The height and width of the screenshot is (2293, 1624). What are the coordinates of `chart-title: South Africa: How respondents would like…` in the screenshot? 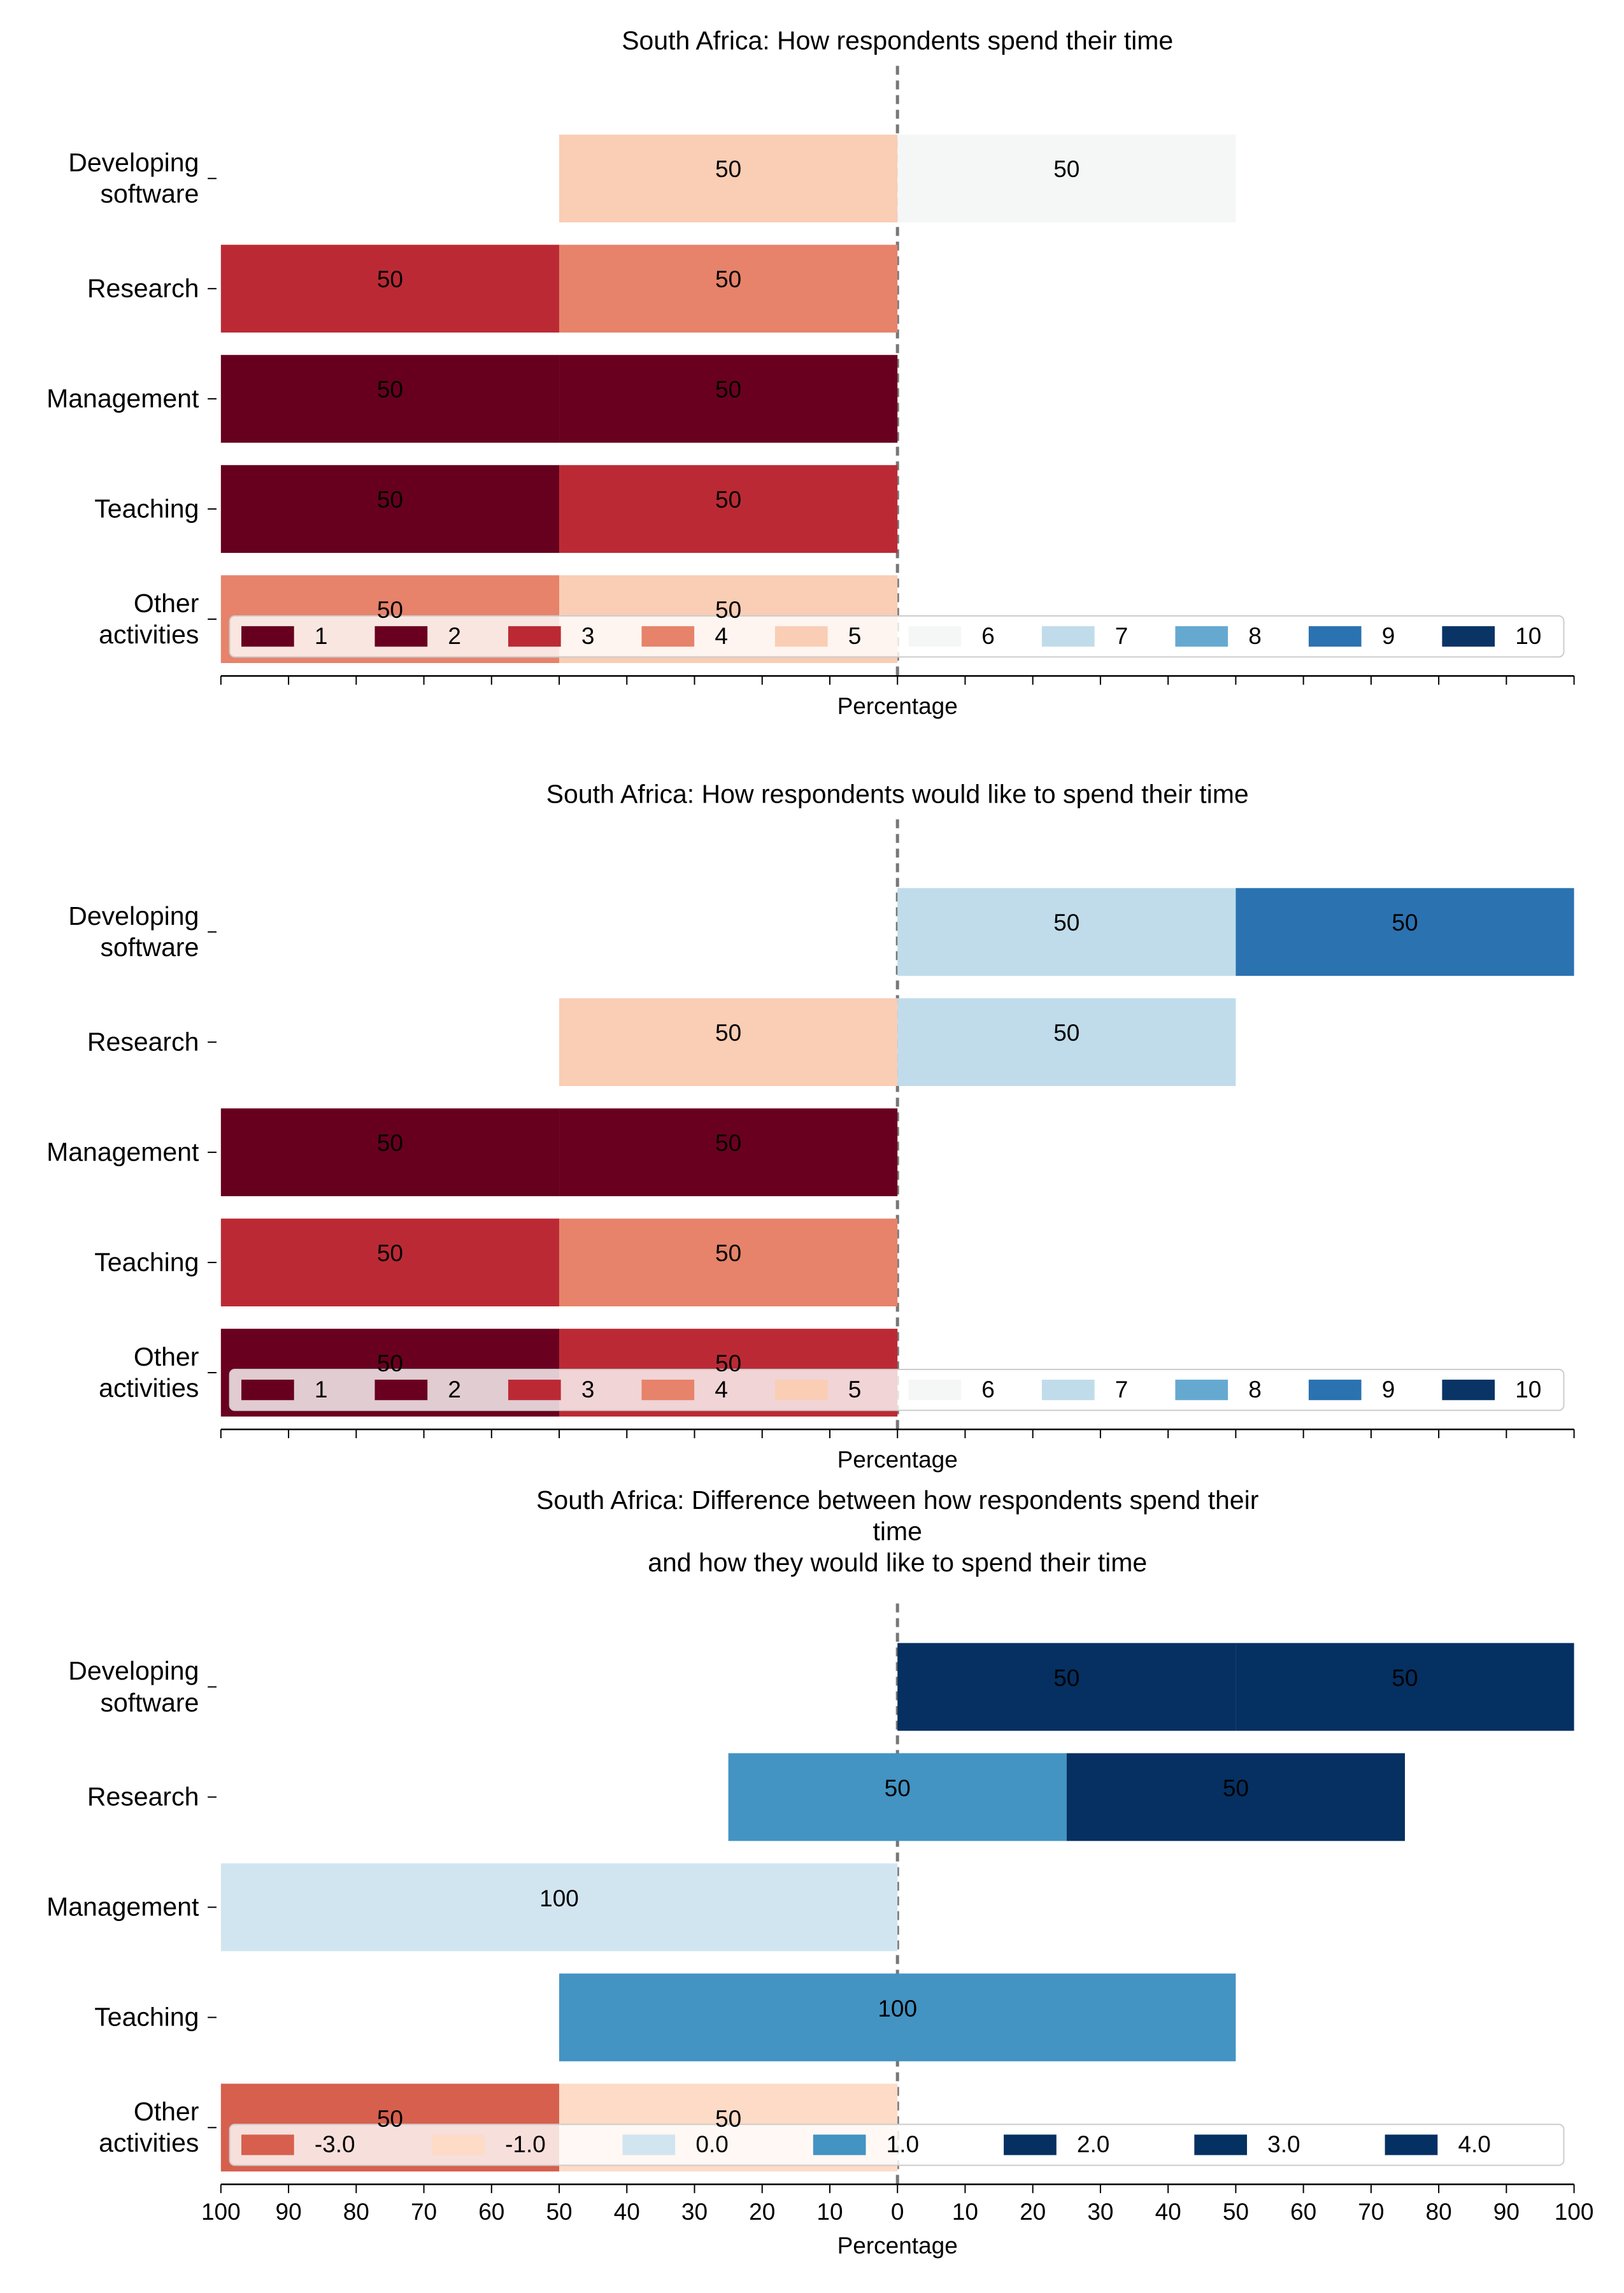 It's located at (897, 794).